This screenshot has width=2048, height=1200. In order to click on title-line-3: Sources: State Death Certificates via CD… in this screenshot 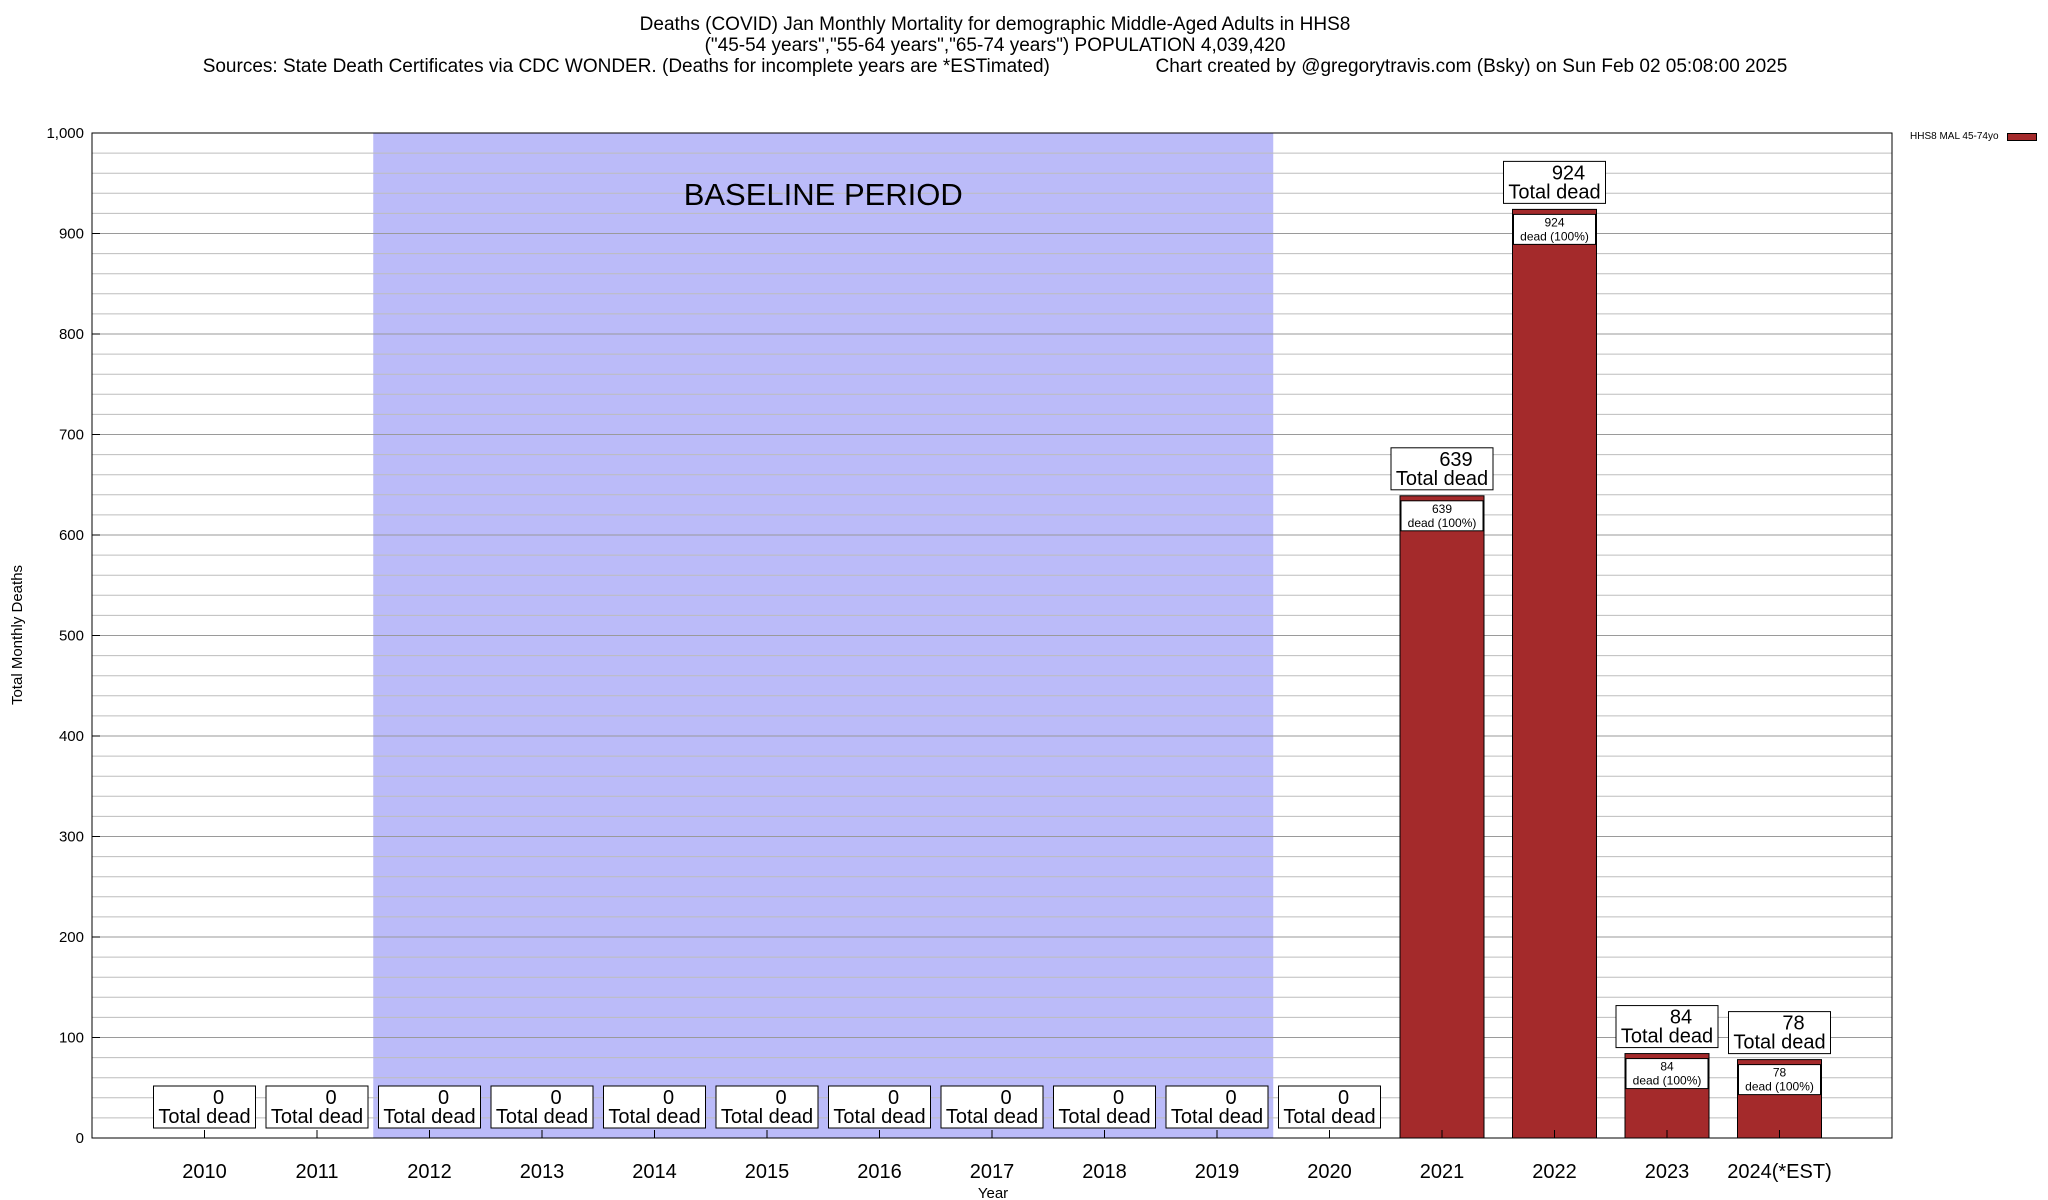, I will do `click(995, 66)`.